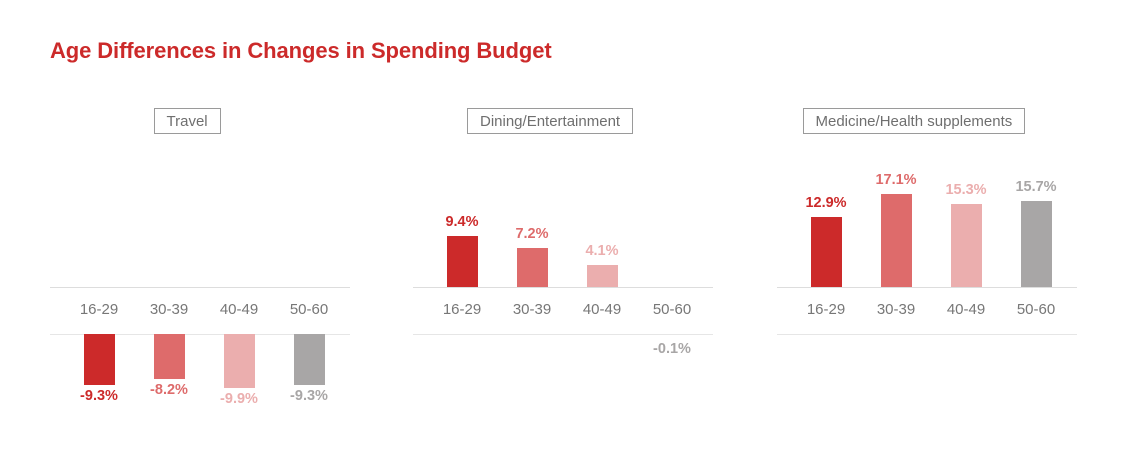 Image resolution: width=1144 pixels, height=468 pixels. I want to click on data-label: 15.3%, so click(966, 189).